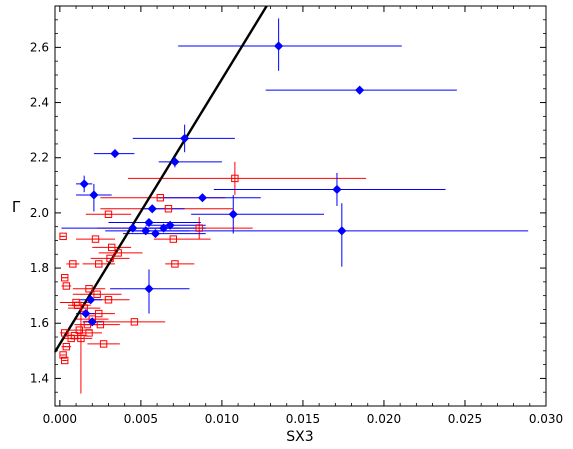 This screenshot has height=449, width=573. I want to click on x-tick-label: 0.000, so click(60, 419).